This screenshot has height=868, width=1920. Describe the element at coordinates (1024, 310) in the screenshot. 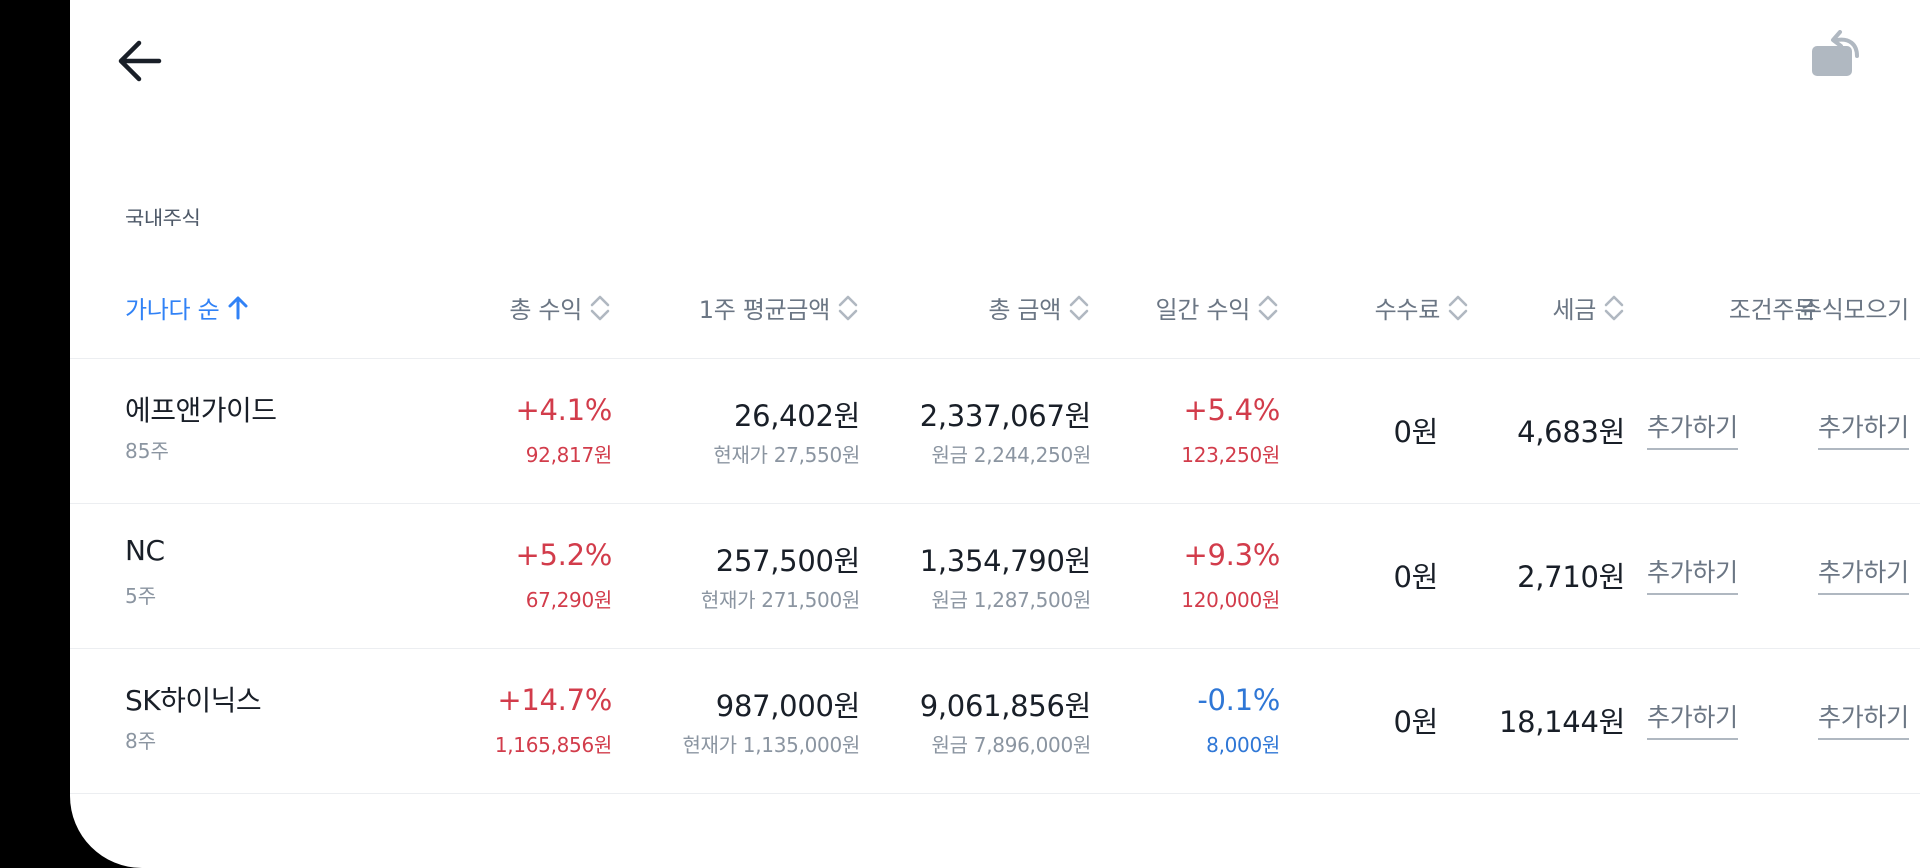

I see `total-amount-header-label: 총 금액` at that location.